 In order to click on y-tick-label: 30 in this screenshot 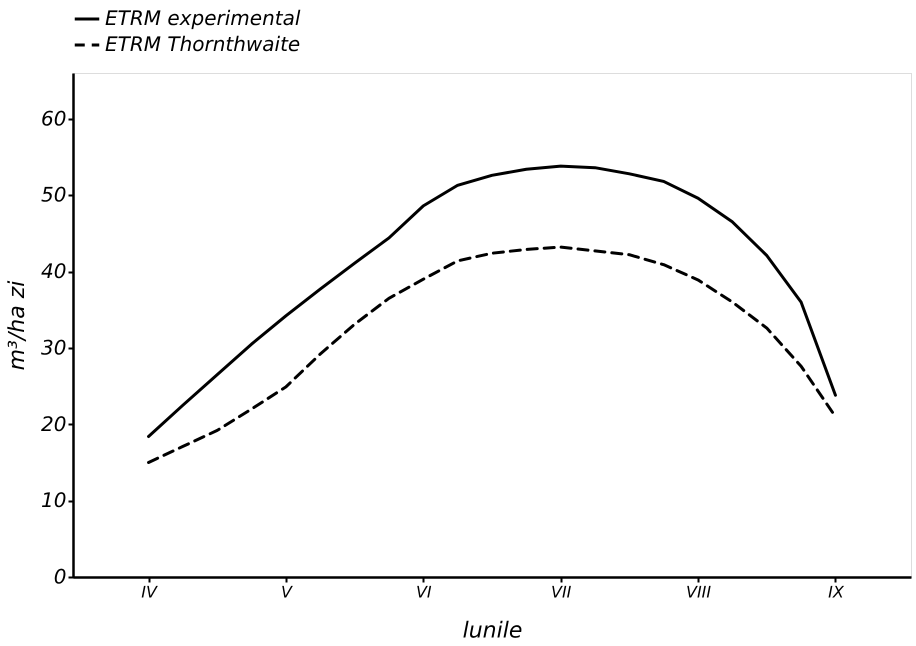, I will do `click(53, 347)`.